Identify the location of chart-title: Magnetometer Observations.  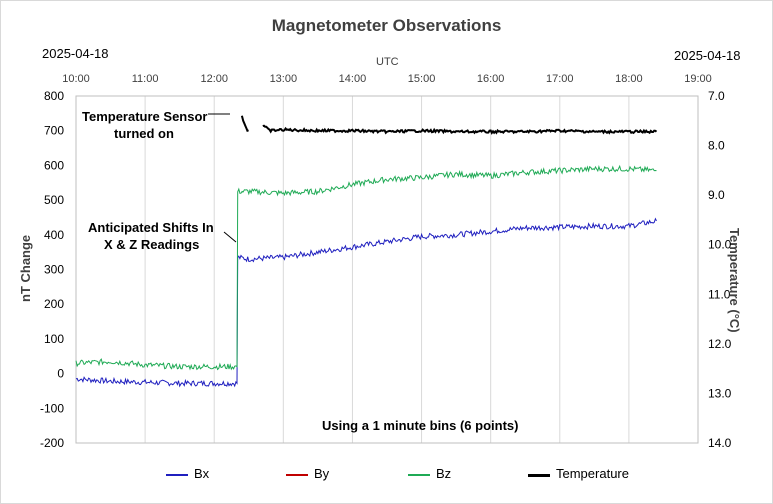
(386, 25).